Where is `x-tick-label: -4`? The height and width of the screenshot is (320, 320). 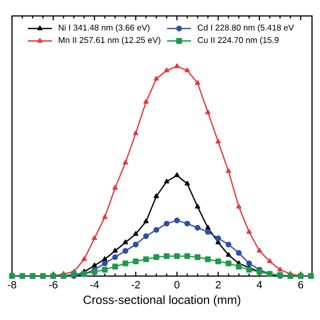
x-tick-label: -4 is located at coordinates (94, 284).